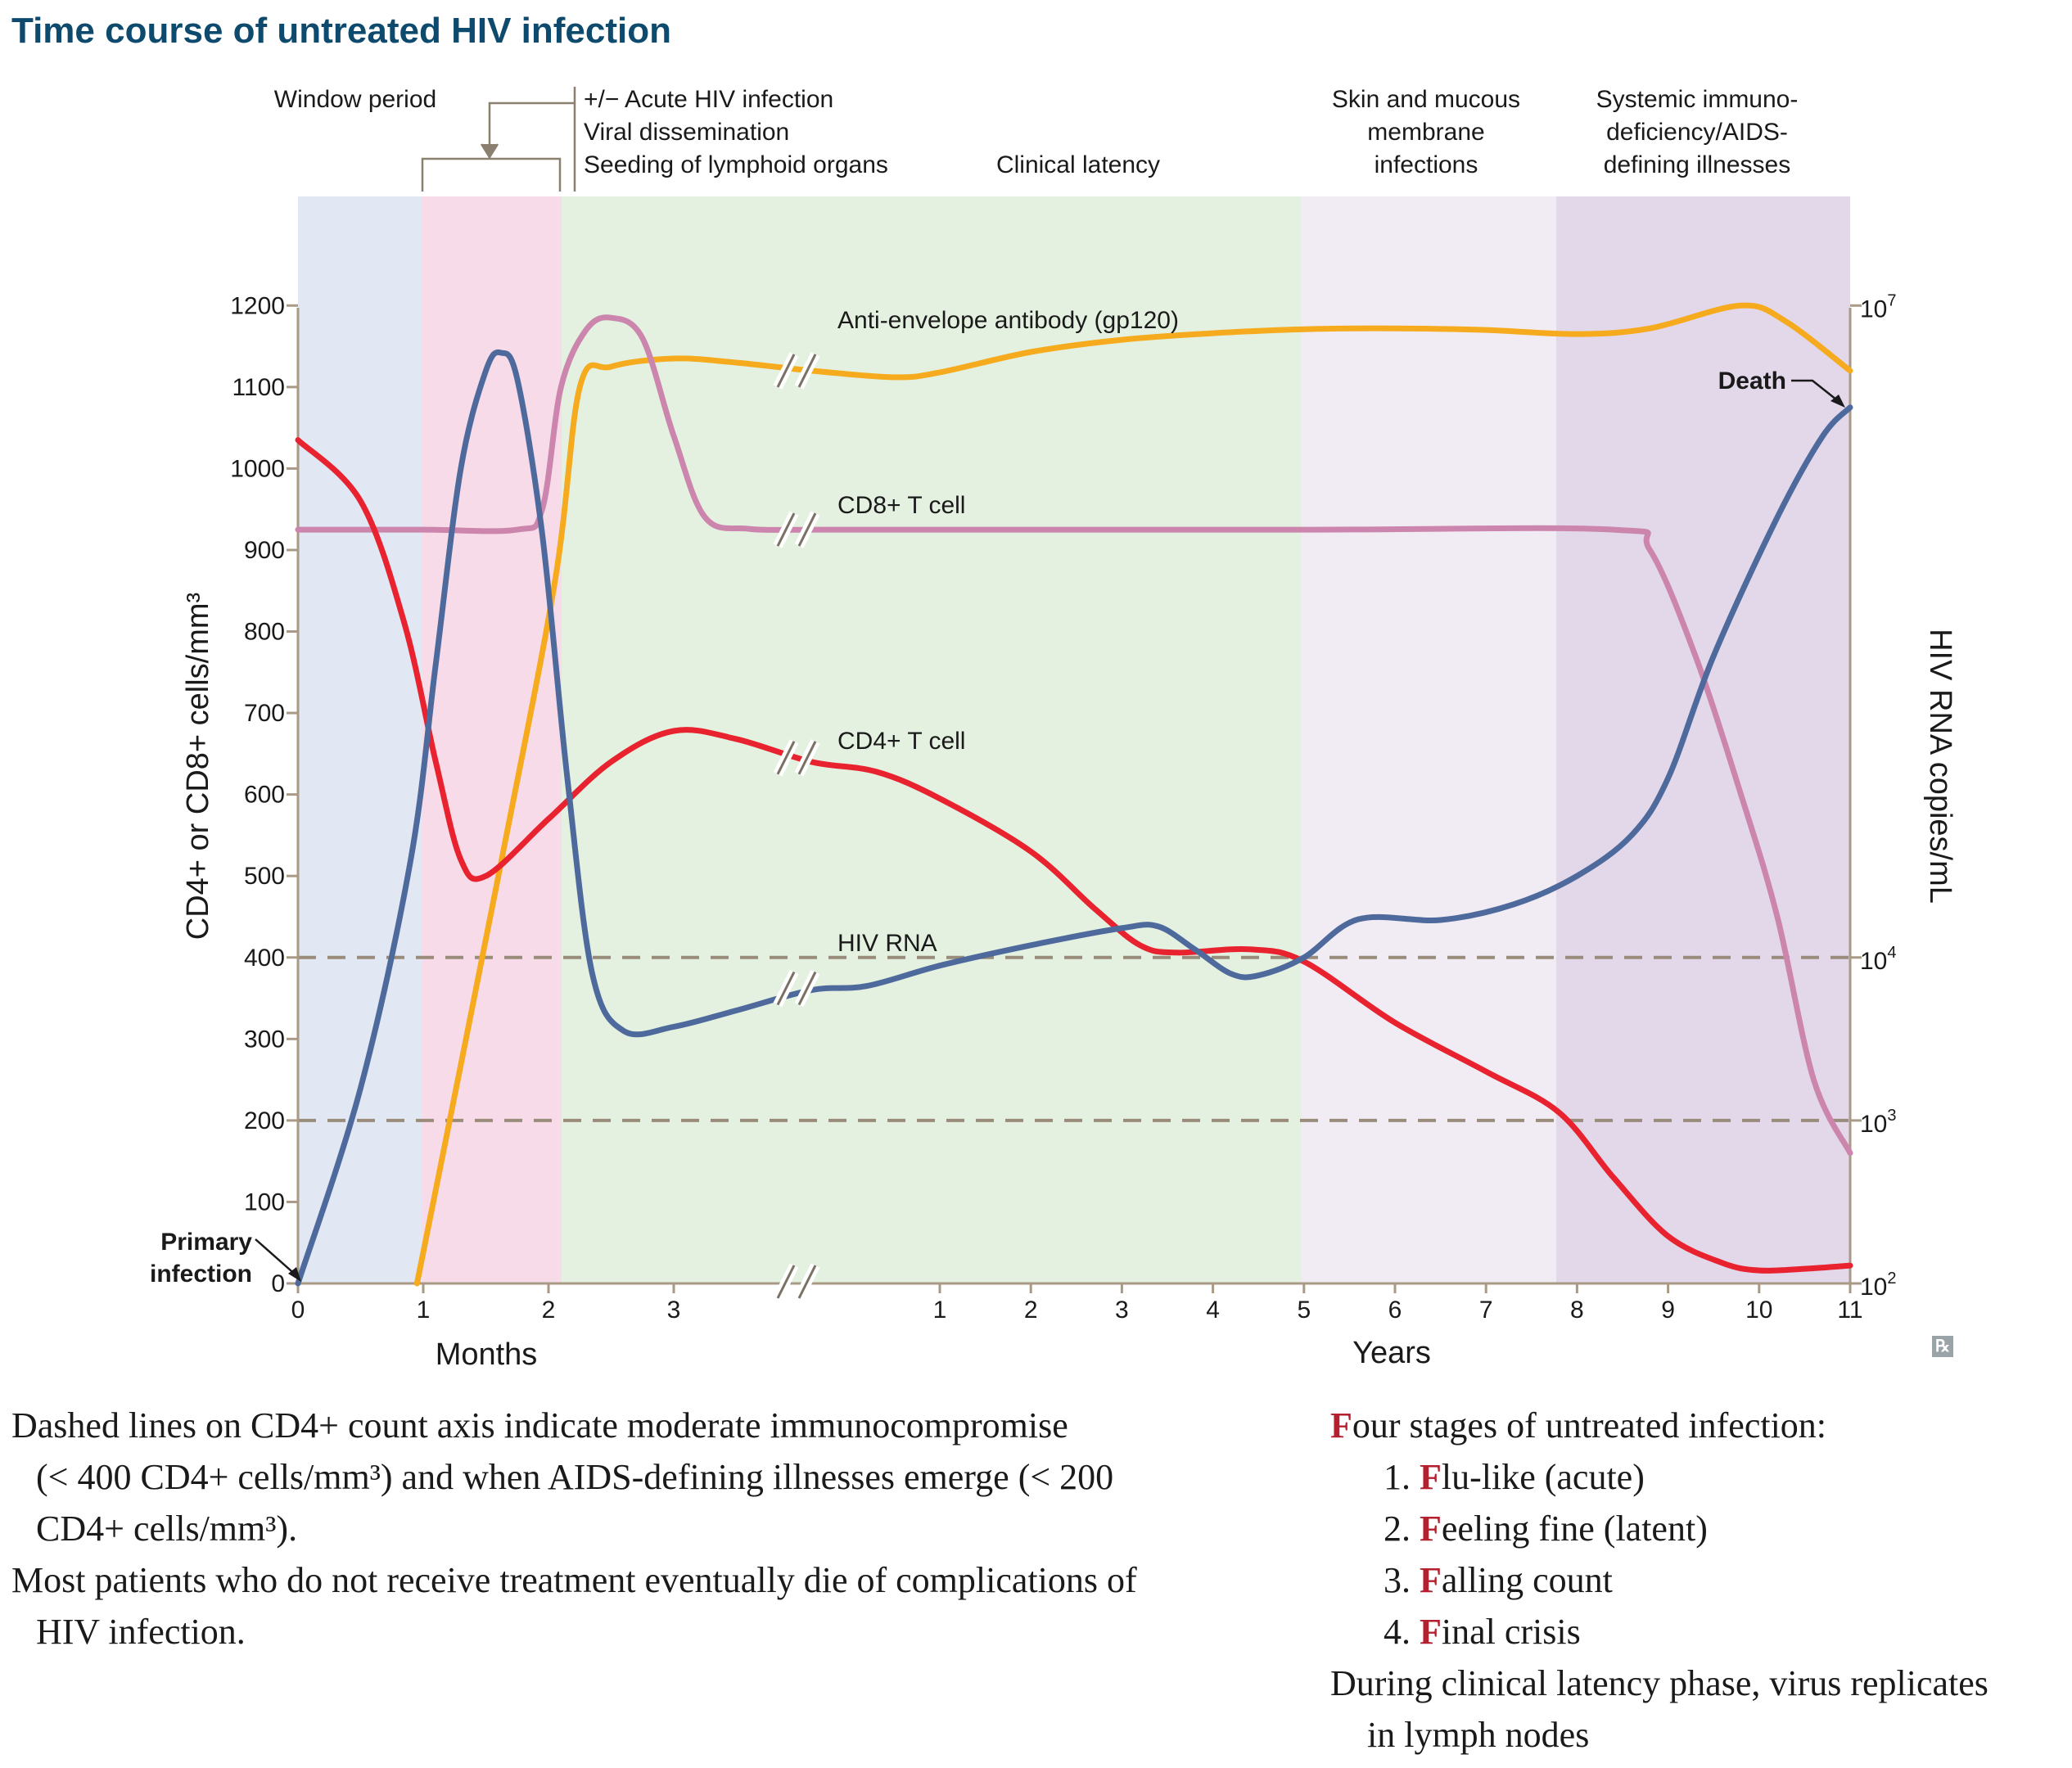 This screenshot has width=2072, height=1768. Describe the element at coordinates (1402, 1580) in the screenshot. I see `stage-item-number: 3.` at that location.